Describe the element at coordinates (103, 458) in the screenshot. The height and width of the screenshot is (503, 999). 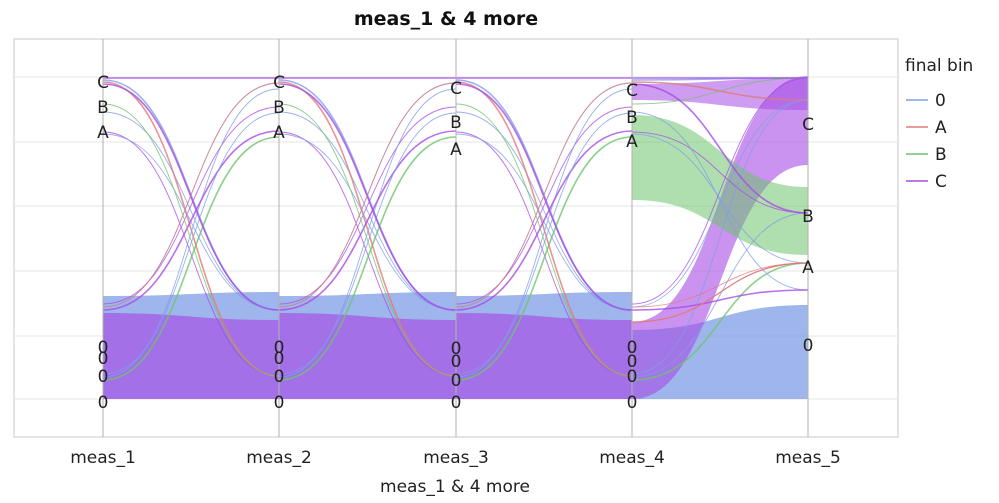
I see `x-tick-meas_1: meas_1` at that location.